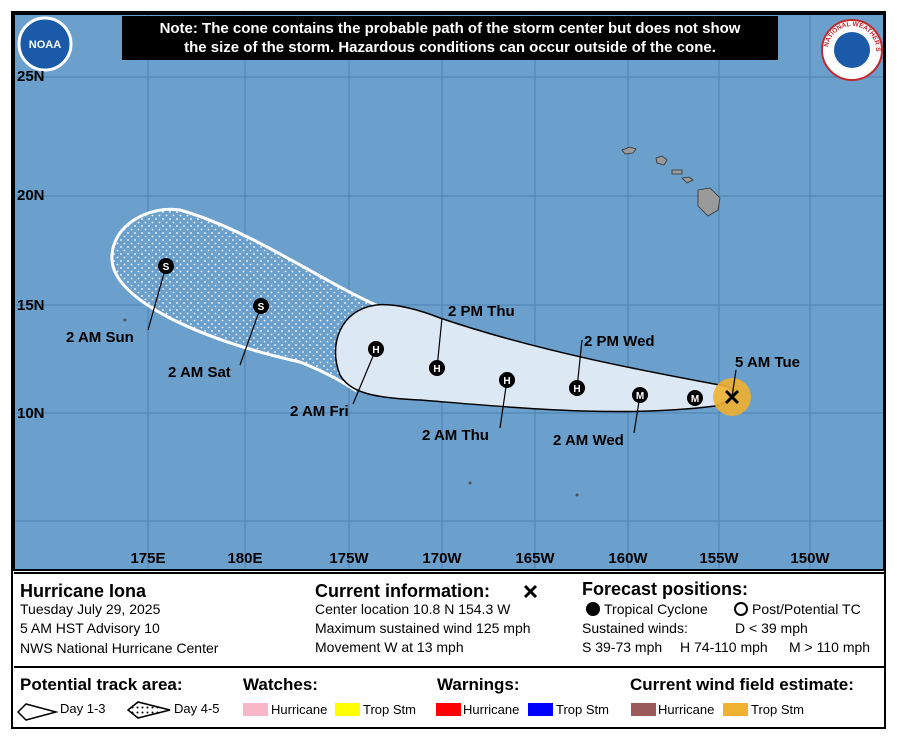 The height and width of the screenshot is (741, 897). Describe the element at coordinates (197, 708) in the screenshot. I see `day45: Day 4-5` at that location.